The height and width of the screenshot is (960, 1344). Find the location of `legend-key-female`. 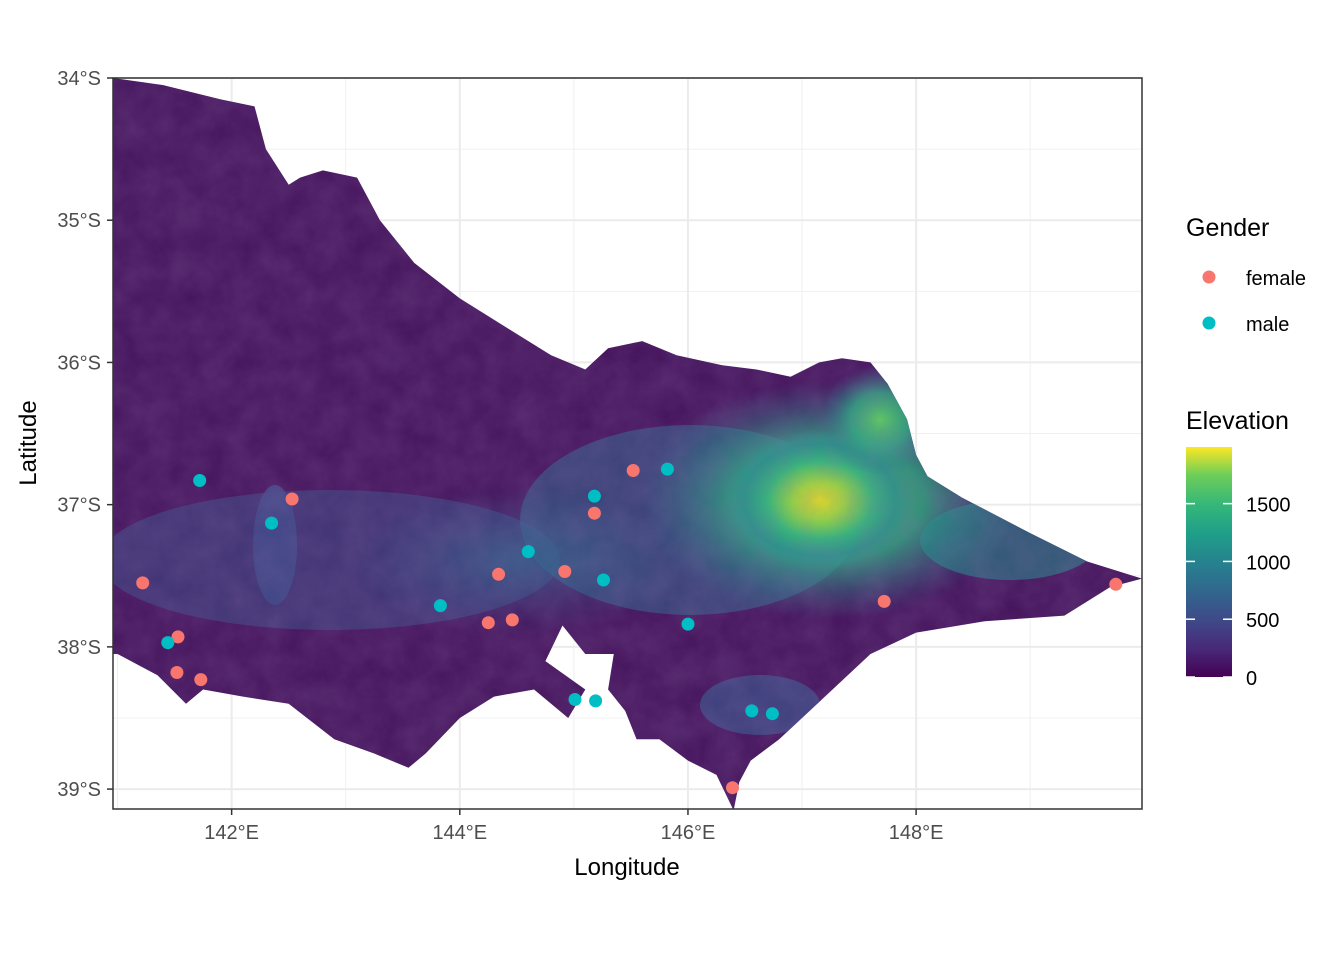

legend-key-female is located at coordinates (1209, 277).